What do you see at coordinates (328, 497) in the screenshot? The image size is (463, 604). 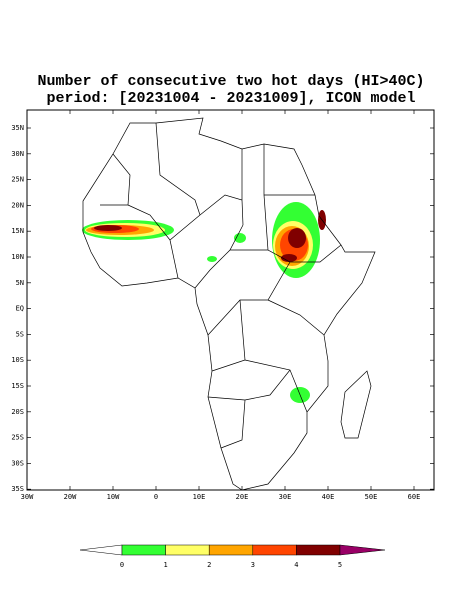 I see `lon-label: 40E` at bounding box center [328, 497].